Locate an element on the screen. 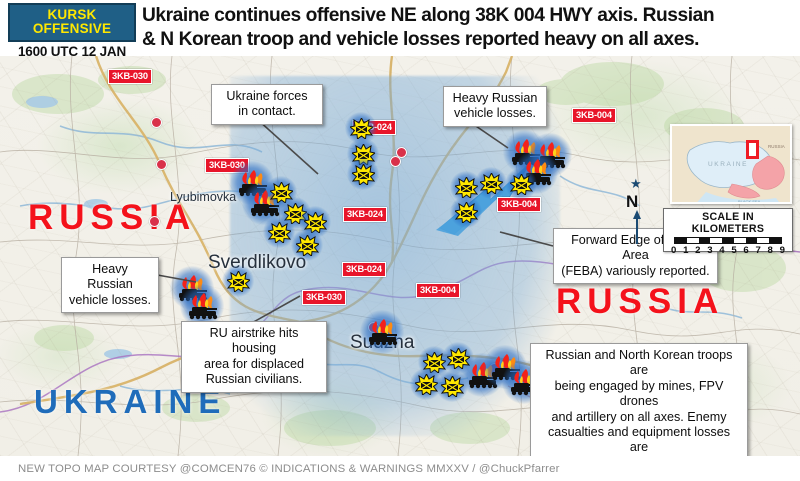 The width and height of the screenshot is (800, 481). scale-tick-4: 4 is located at coordinates (722, 250).